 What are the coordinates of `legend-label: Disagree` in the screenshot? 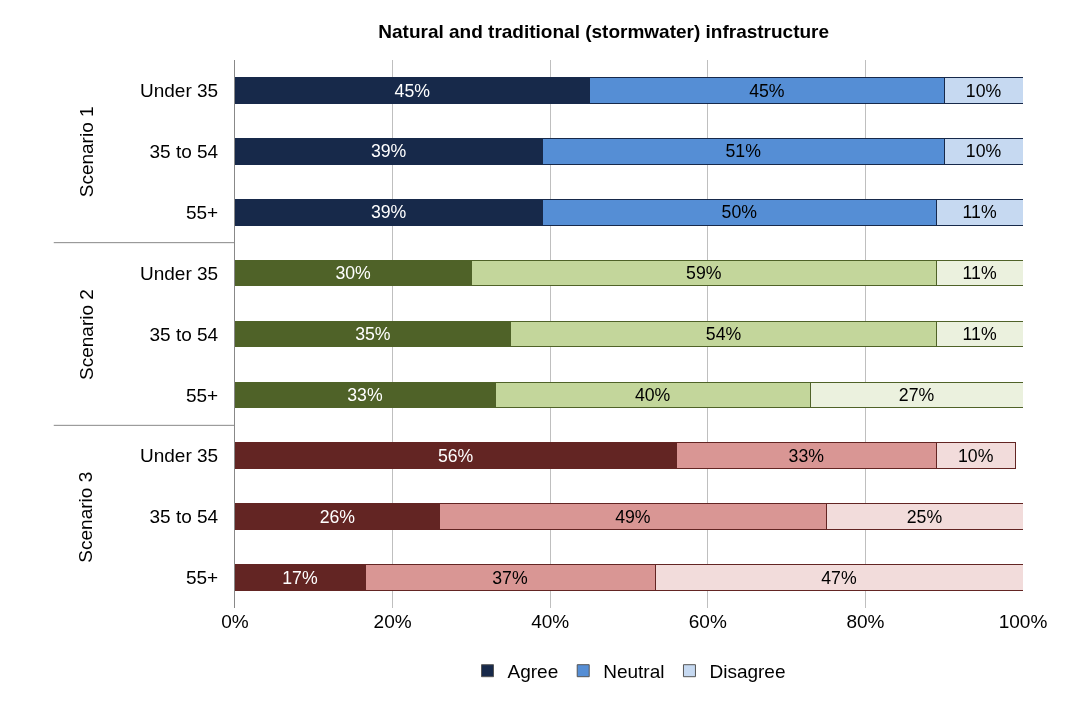 It's located at (747, 672).